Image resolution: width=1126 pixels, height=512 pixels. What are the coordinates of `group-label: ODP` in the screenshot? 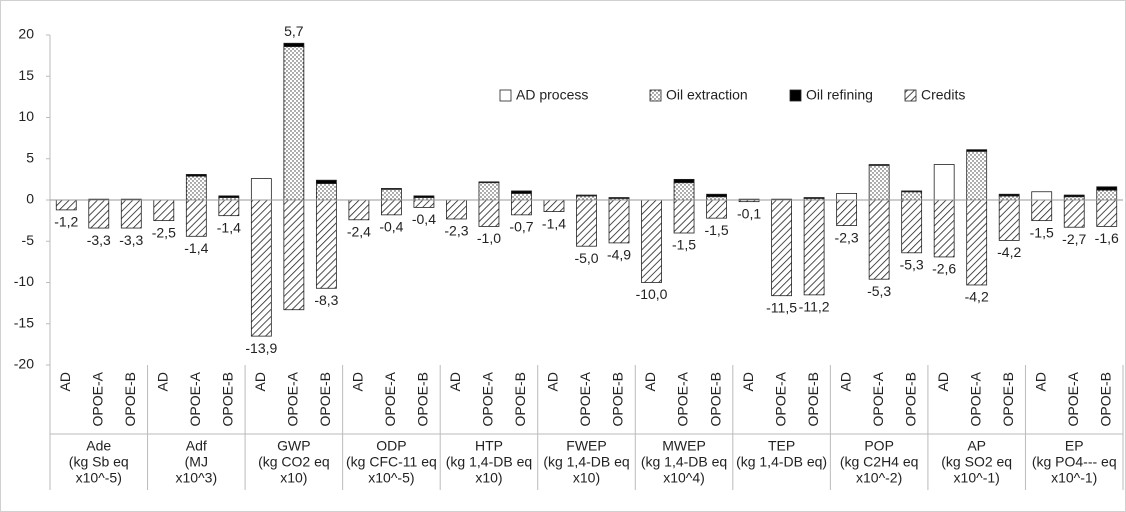 It's located at (391, 446).